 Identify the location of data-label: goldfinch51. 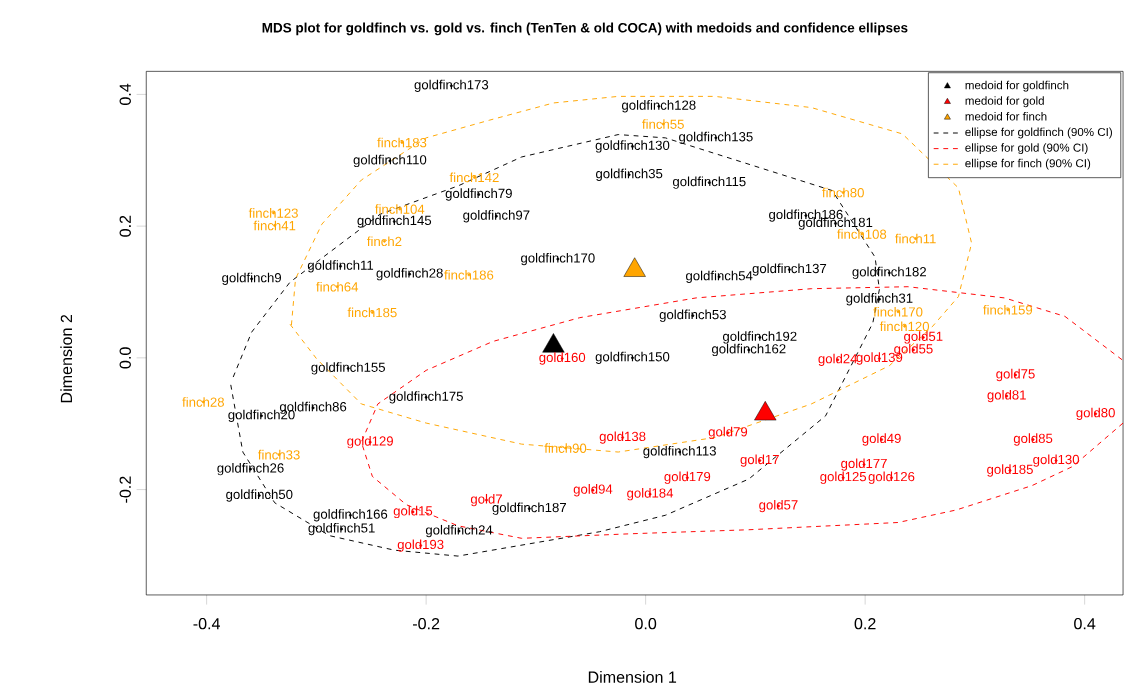
(341, 529).